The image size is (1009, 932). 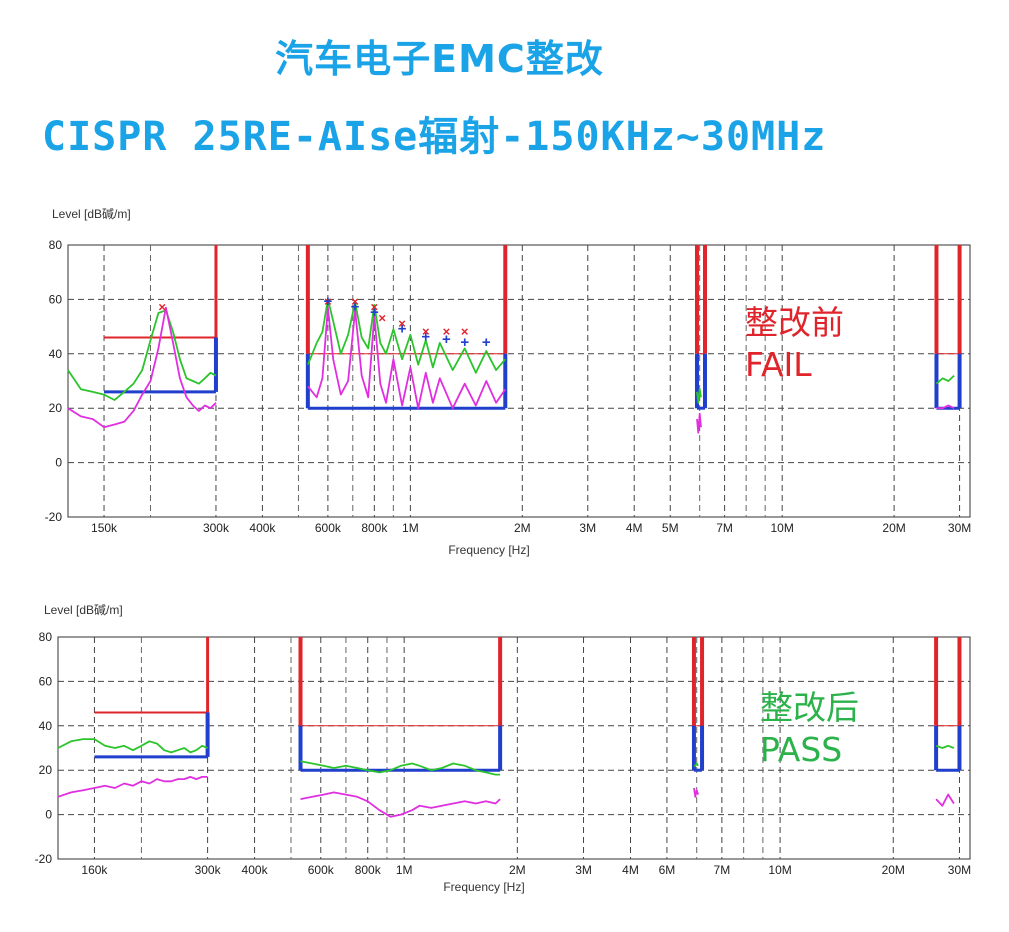 I want to click on x-tick-label: 160k, so click(x=94, y=870).